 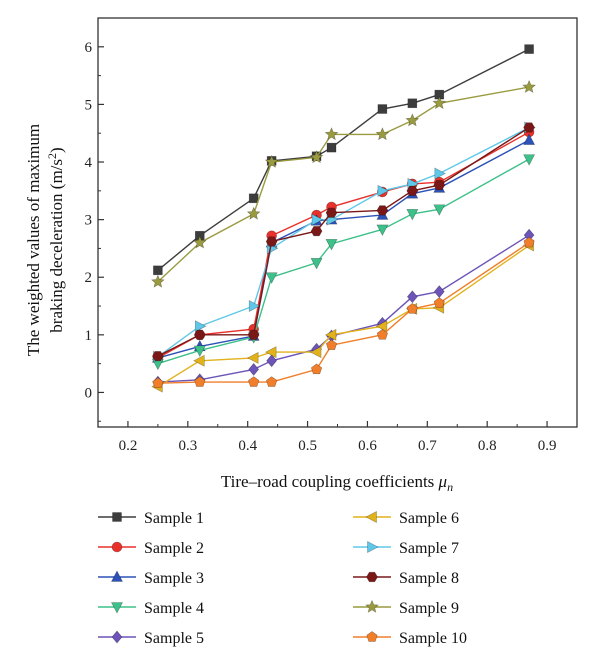 What do you see at coordinates (89, 163) in the screenshot?
I see `y-tick-label: 4` at bounding box center [89, 163].